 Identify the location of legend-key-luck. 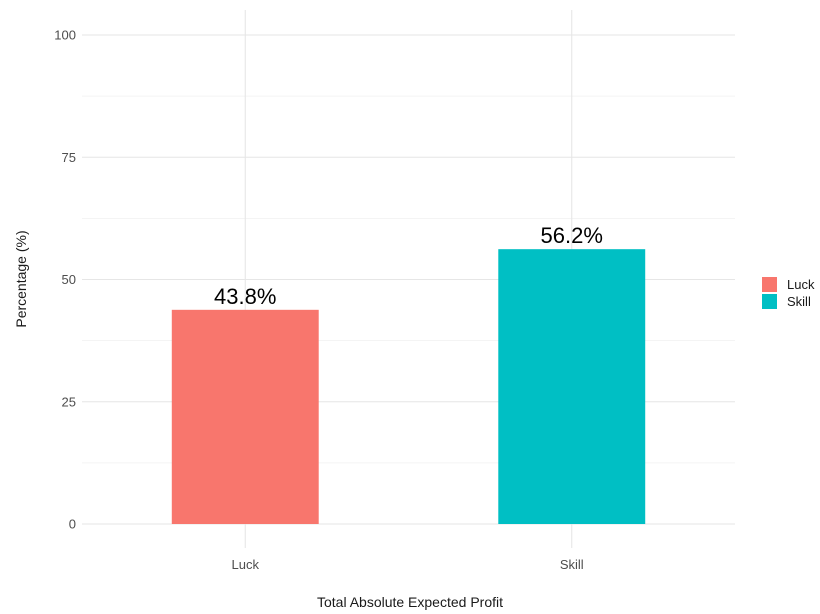
(769, 284).